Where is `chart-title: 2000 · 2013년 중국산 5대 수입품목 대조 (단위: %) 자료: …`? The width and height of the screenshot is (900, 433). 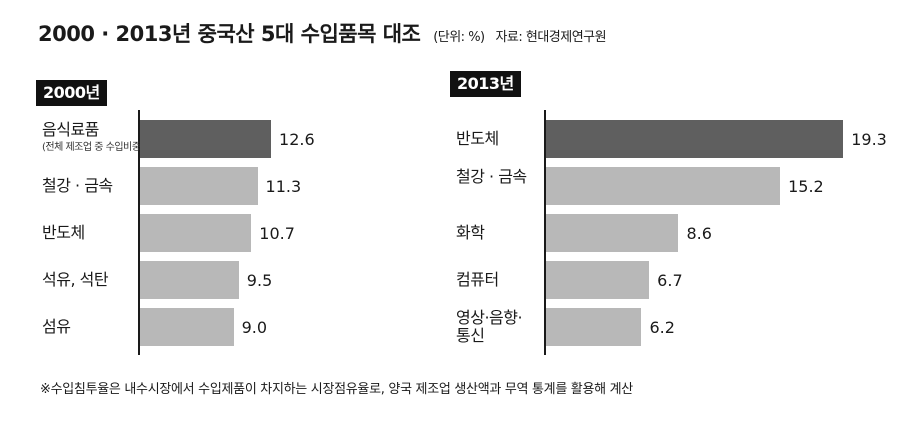 chart-title: 2000 · 2013년 중국산 5대 수입품목 대조 (단위: %) 자료: … is located at coordinates (322, 33).